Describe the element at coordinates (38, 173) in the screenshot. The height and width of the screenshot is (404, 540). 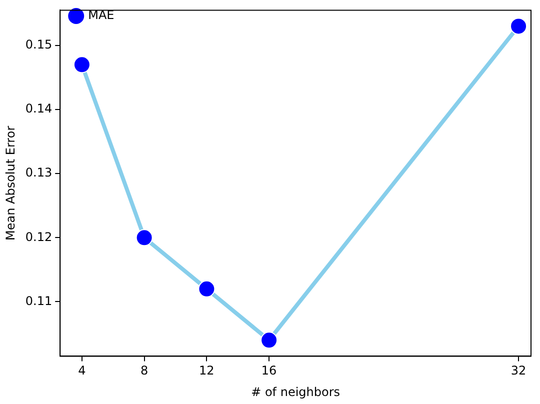
I see `y-tick-label: 0.13` at that location.